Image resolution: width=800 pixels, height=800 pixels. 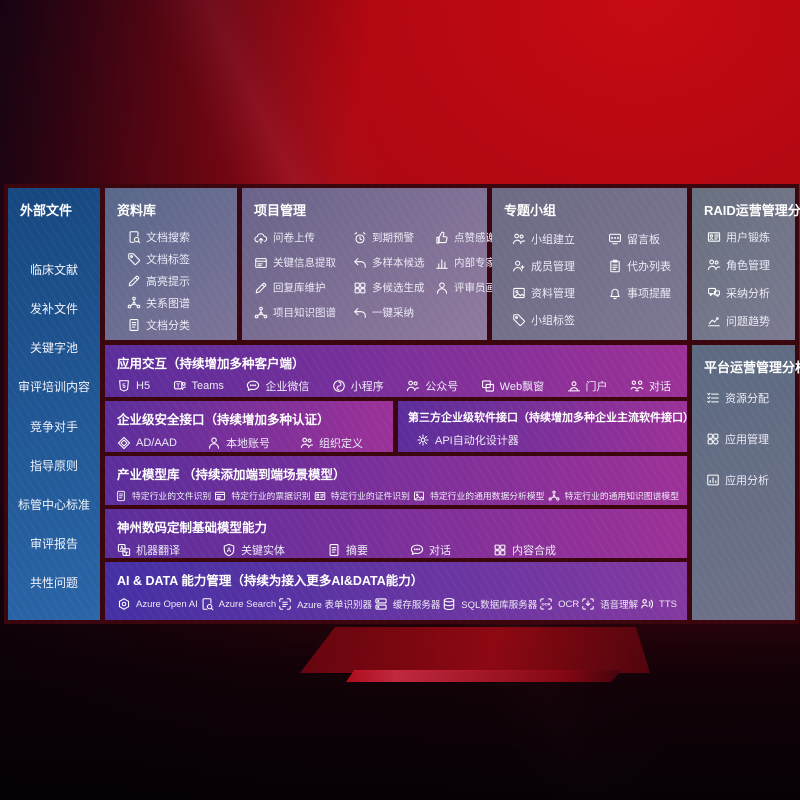 I want to click on feature-item-label: 成员管理, so click(x=553, y=267).